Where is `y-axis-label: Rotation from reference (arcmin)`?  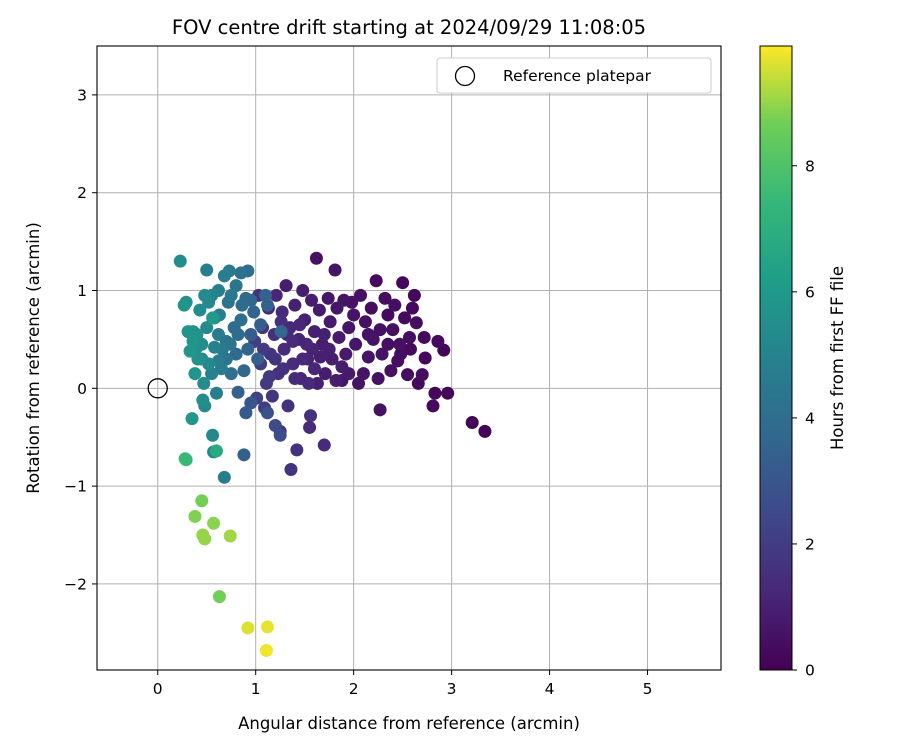
y-axis-label: Rotation from reference (arcmin) is located at coordinates (33, 358).